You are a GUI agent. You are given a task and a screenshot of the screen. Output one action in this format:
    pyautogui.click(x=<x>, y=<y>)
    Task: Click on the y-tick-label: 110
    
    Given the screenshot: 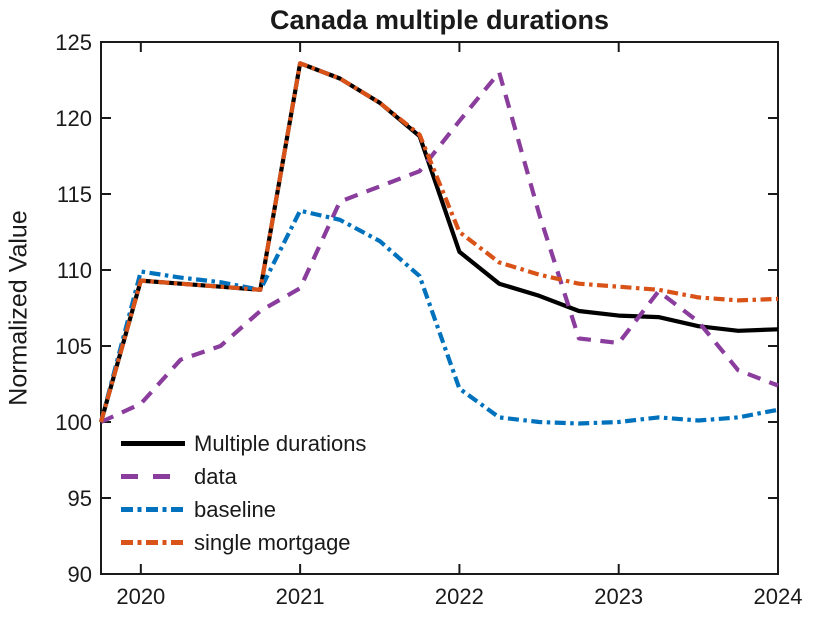 What is the action you would take?
    pyautogui.click(x=74, y=270)
    